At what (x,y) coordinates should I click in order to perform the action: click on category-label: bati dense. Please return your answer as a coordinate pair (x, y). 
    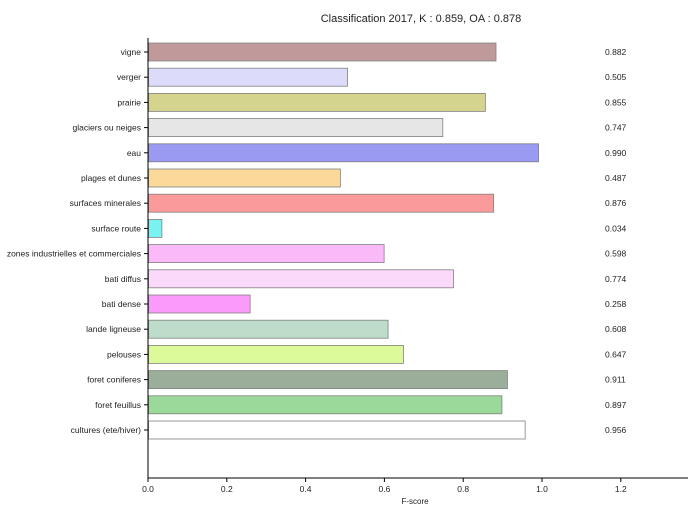
    Looking at the image, I should click on (121, 304).